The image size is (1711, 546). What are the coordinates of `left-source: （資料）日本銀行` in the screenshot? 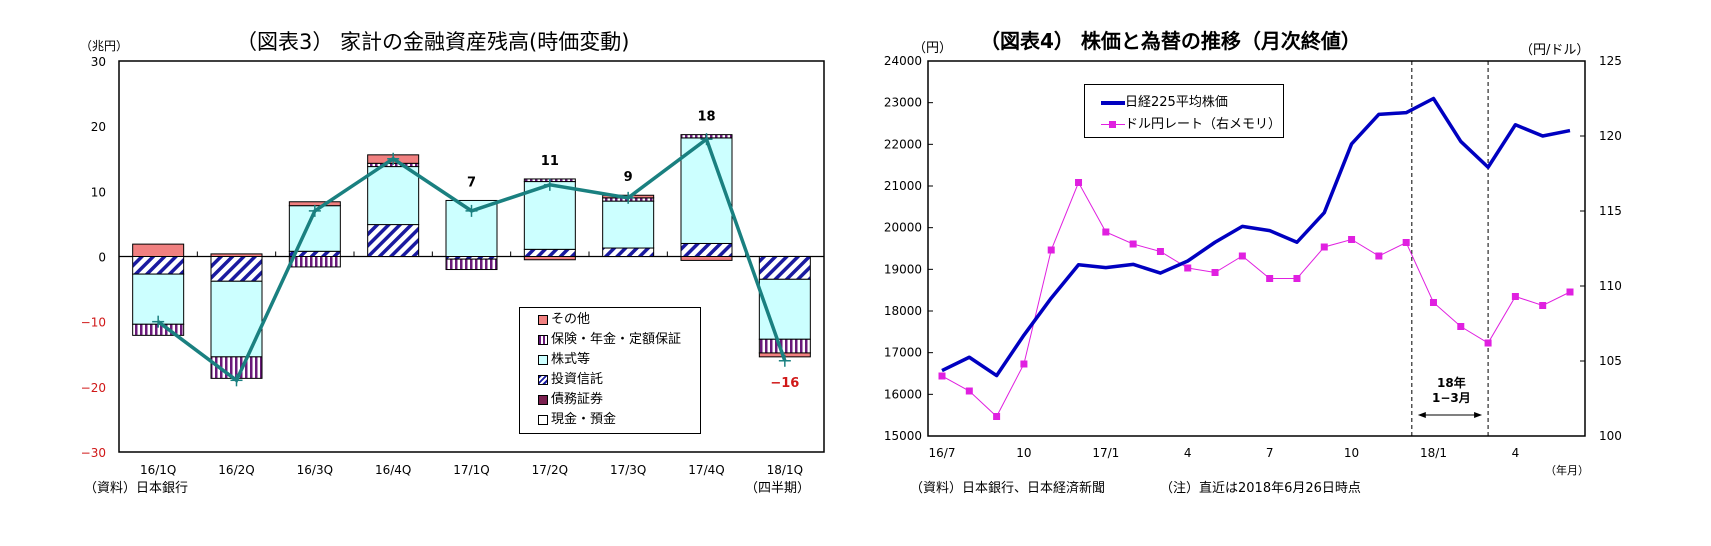 It's located at (136, 488).